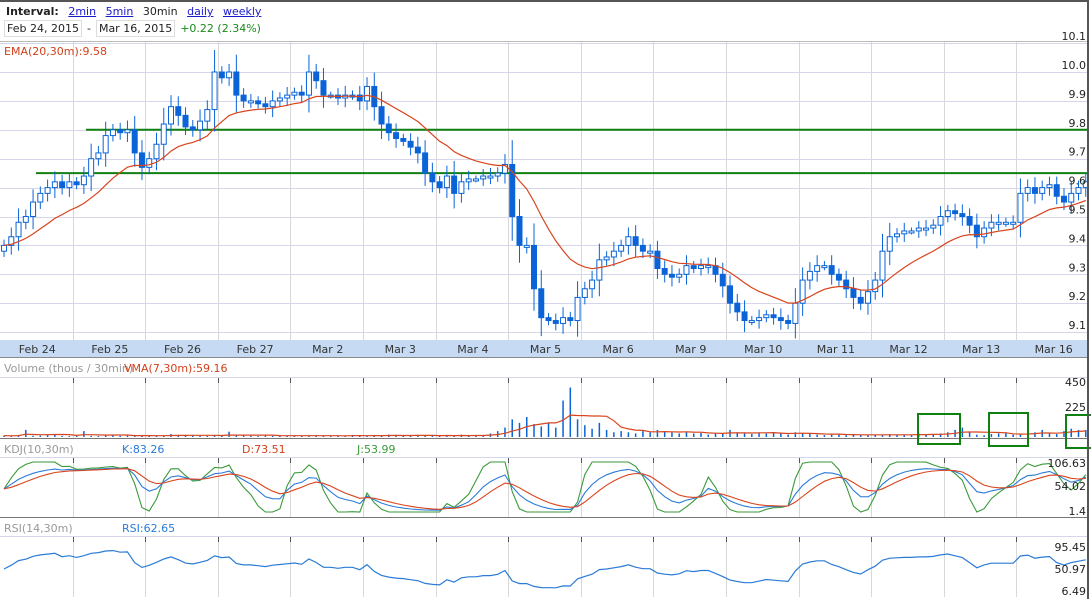 The width and height of the screenshot is (1091, 599). What do you see at coordinates (135, 28) in the screenshot?
I see `end-date-field: Mar 16, 2015` at bounding box center [135, 28].